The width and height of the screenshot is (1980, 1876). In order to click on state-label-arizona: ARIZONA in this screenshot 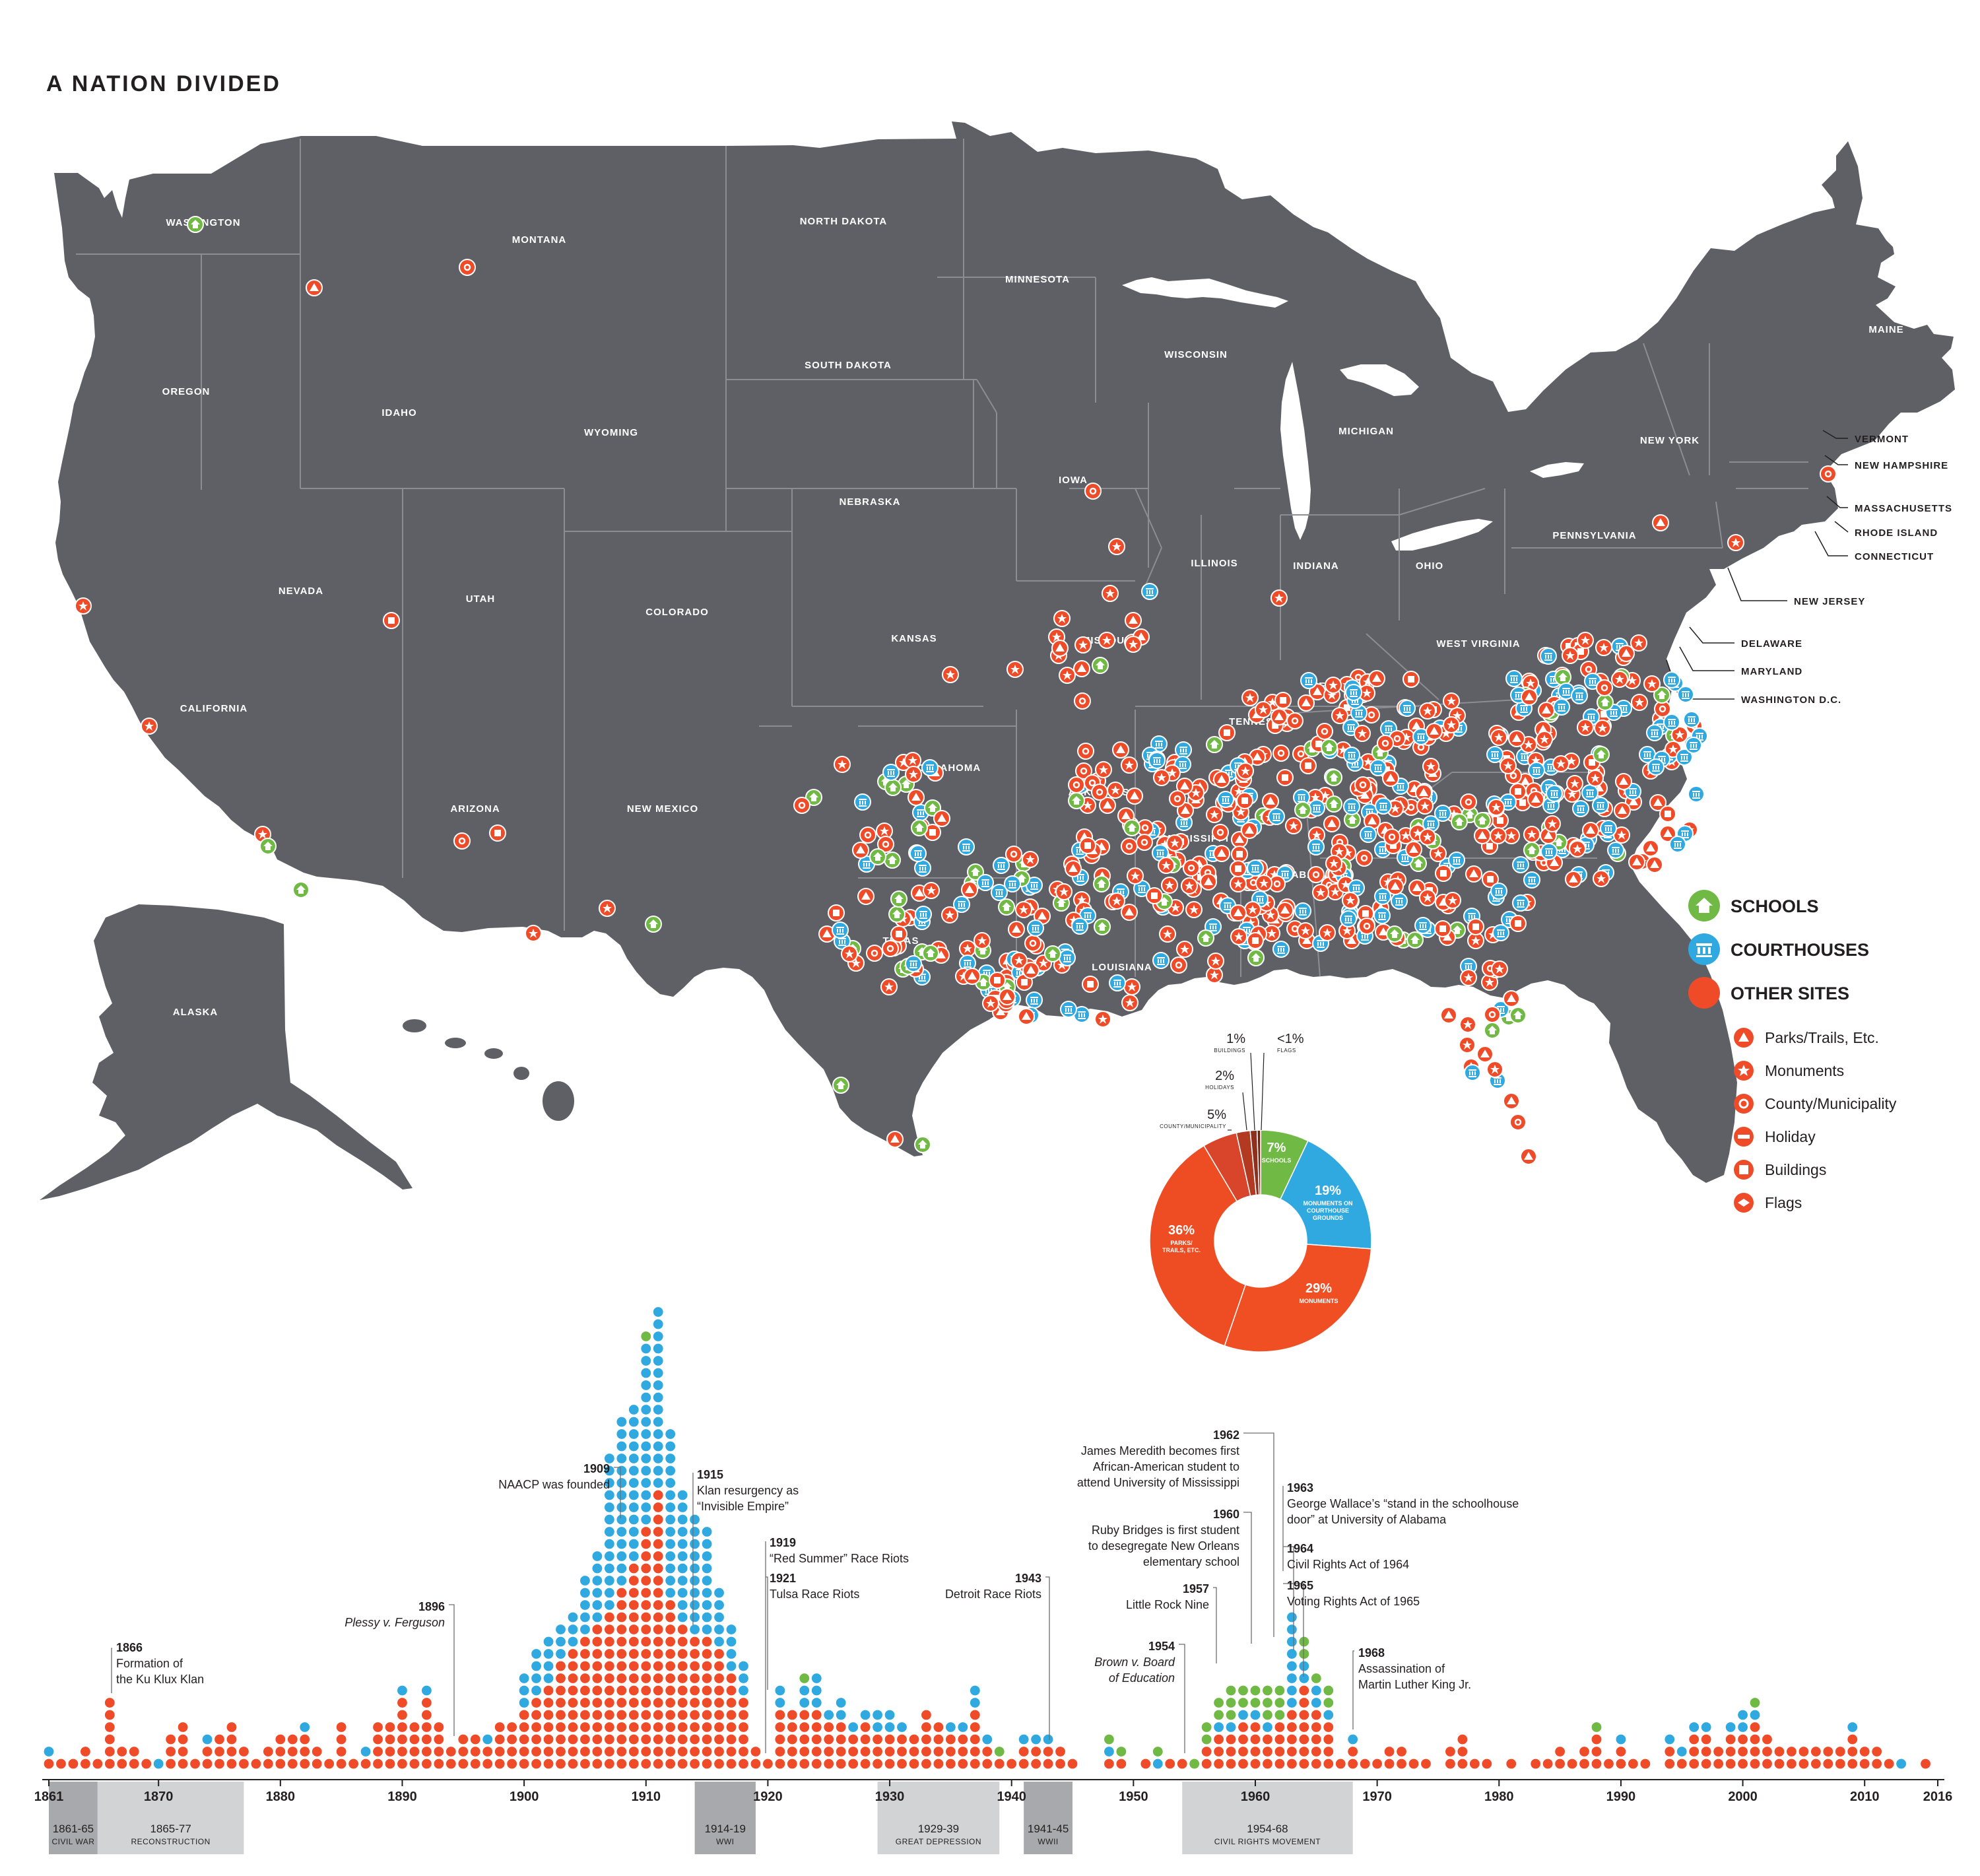, I will do `click(475, 809)`.